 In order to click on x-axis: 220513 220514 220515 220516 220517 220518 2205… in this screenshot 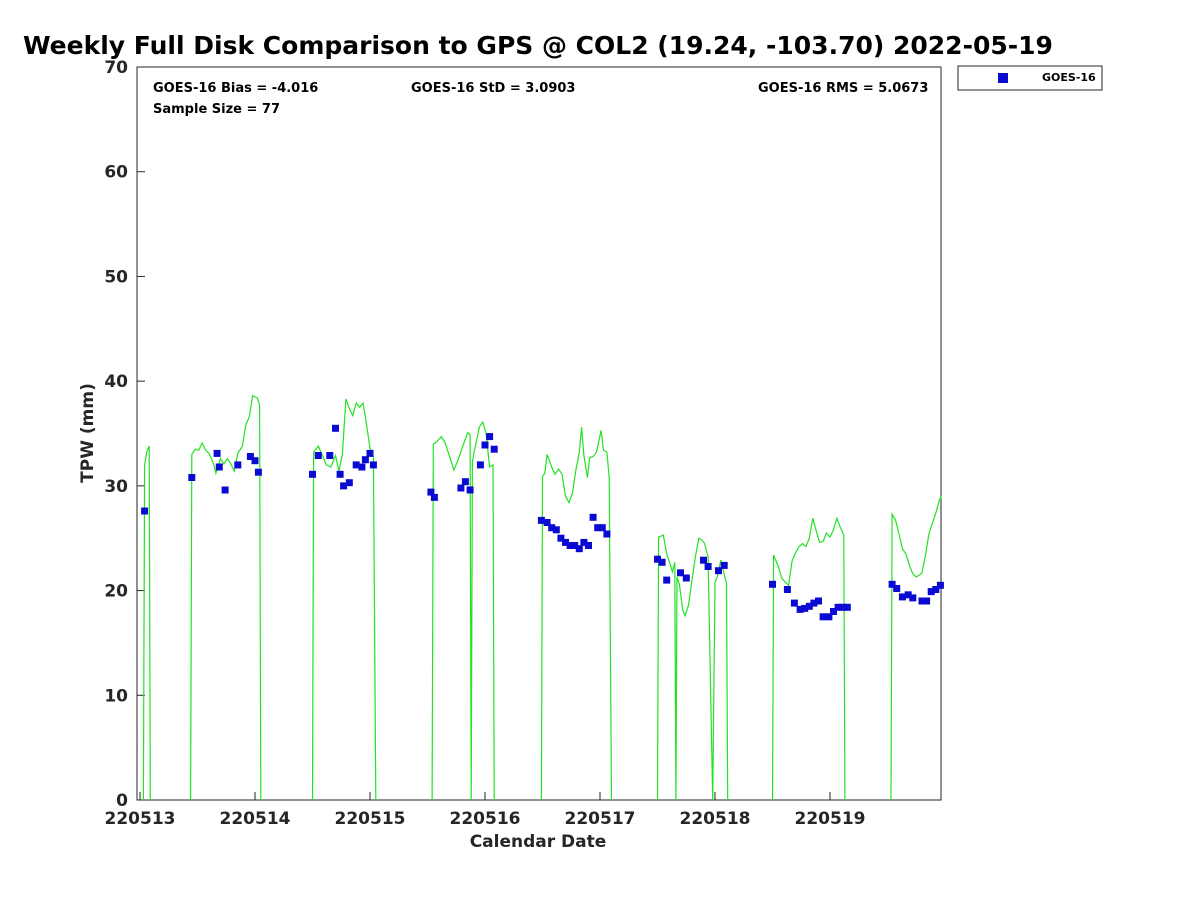, I will do `click(485, 810)`.